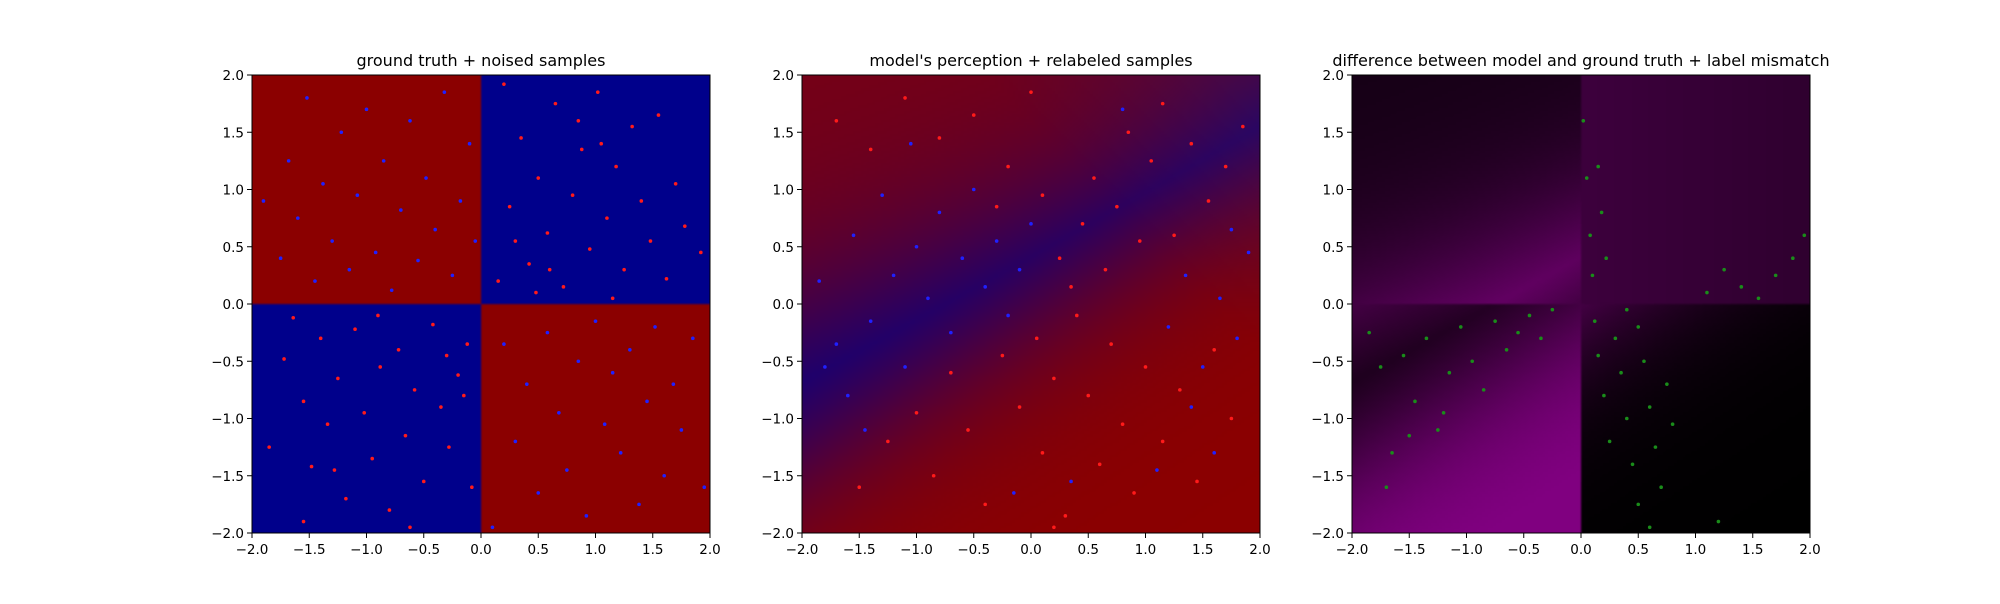  I want to click on y-tick-label: 0.0, so click(233, 305).